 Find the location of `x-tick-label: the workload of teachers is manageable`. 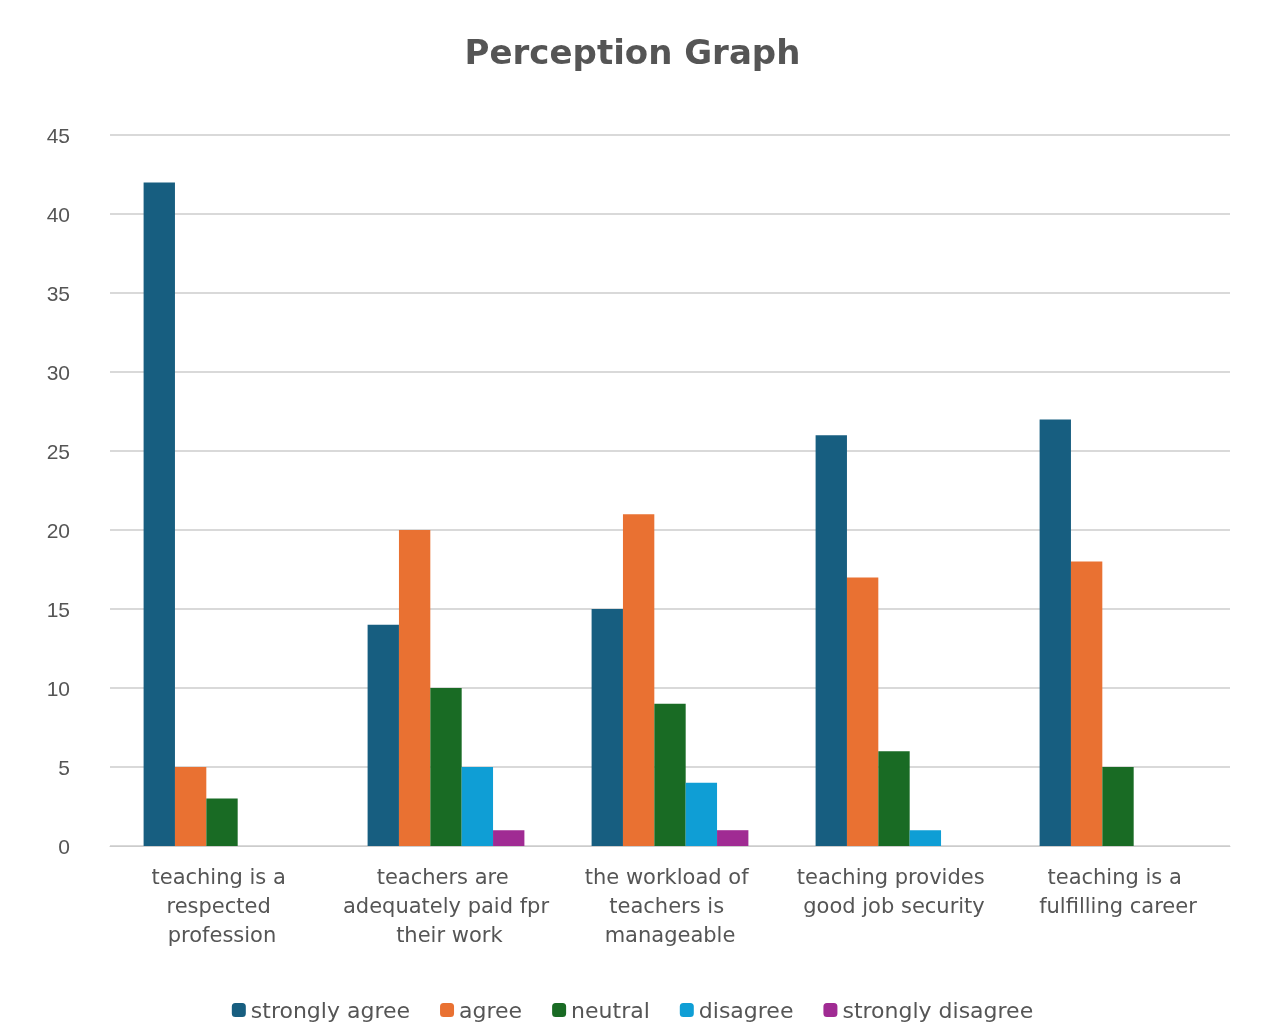

x-tick-label: the workload of teachers is manageable is located at coordinates (670, 905).